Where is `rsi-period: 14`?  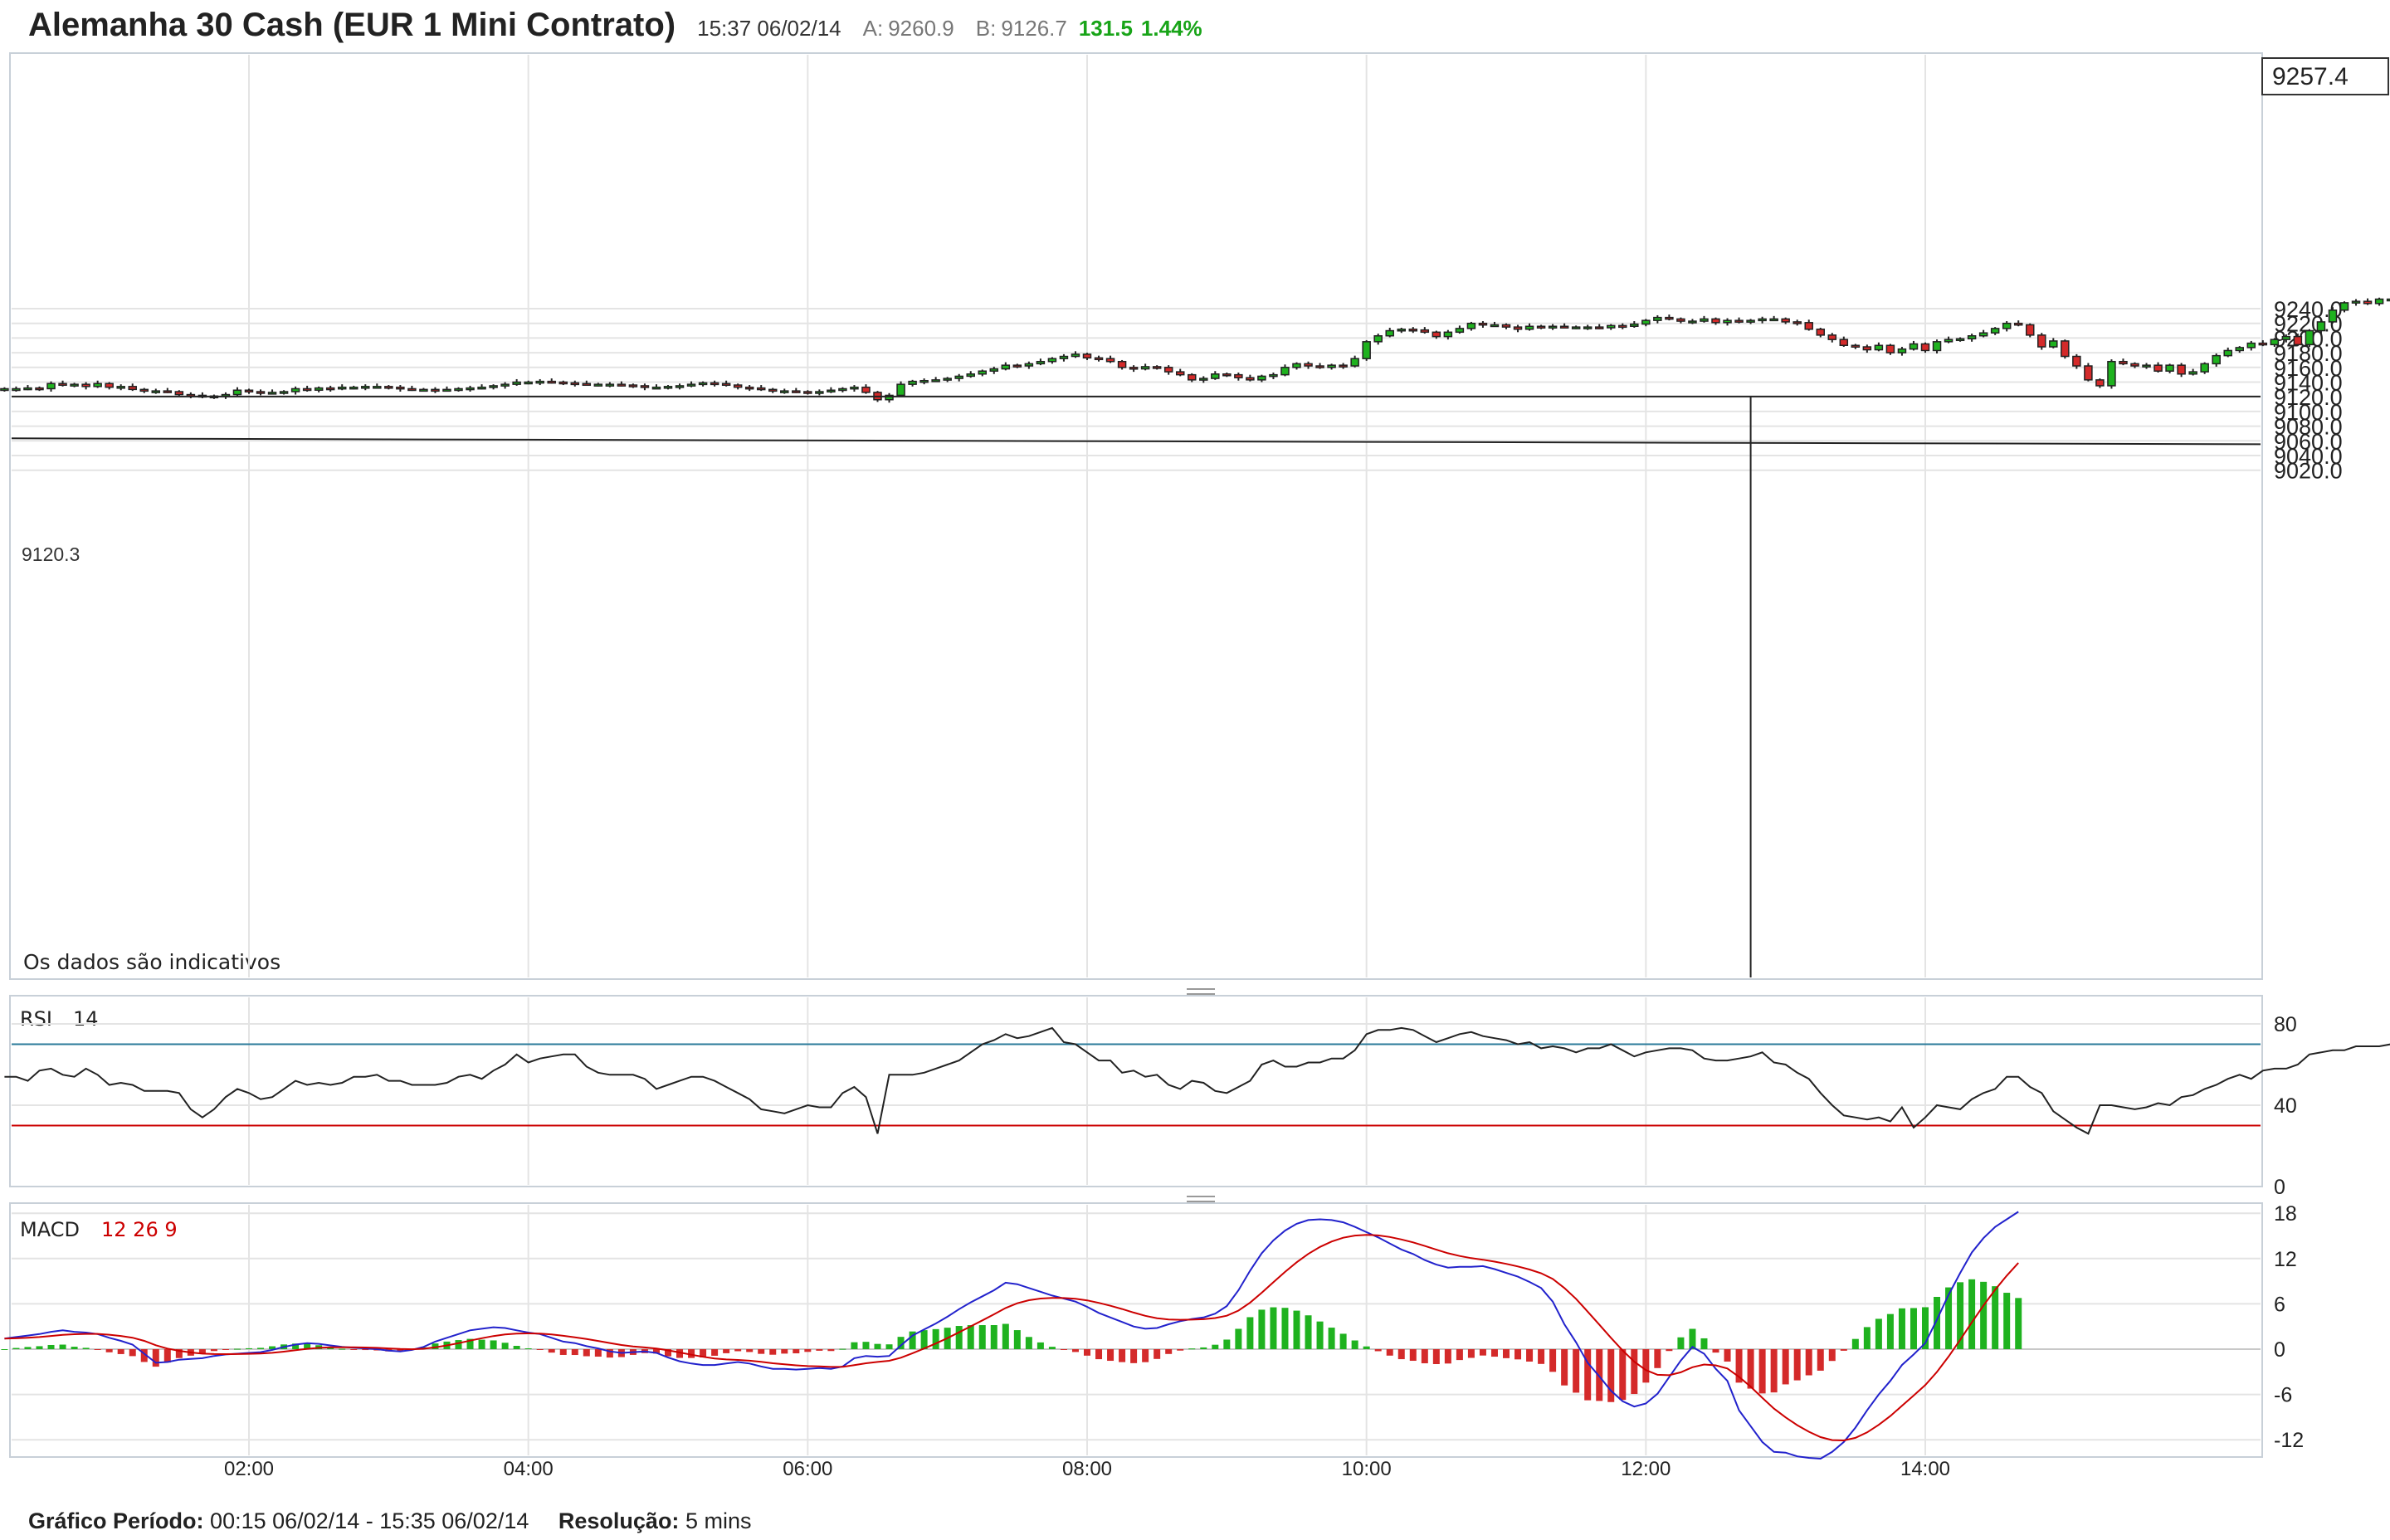 rsi-period: 14 is located at coordinates (86, 1019).